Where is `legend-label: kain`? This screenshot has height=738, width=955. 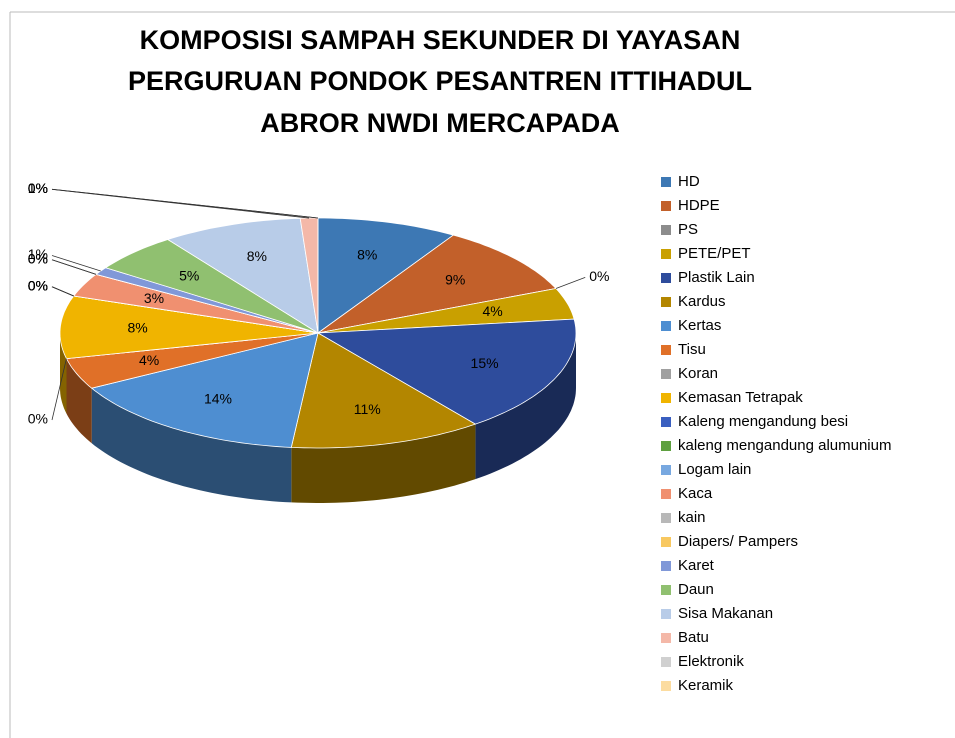
legend-label: kain is located at coordinates (692, 517).